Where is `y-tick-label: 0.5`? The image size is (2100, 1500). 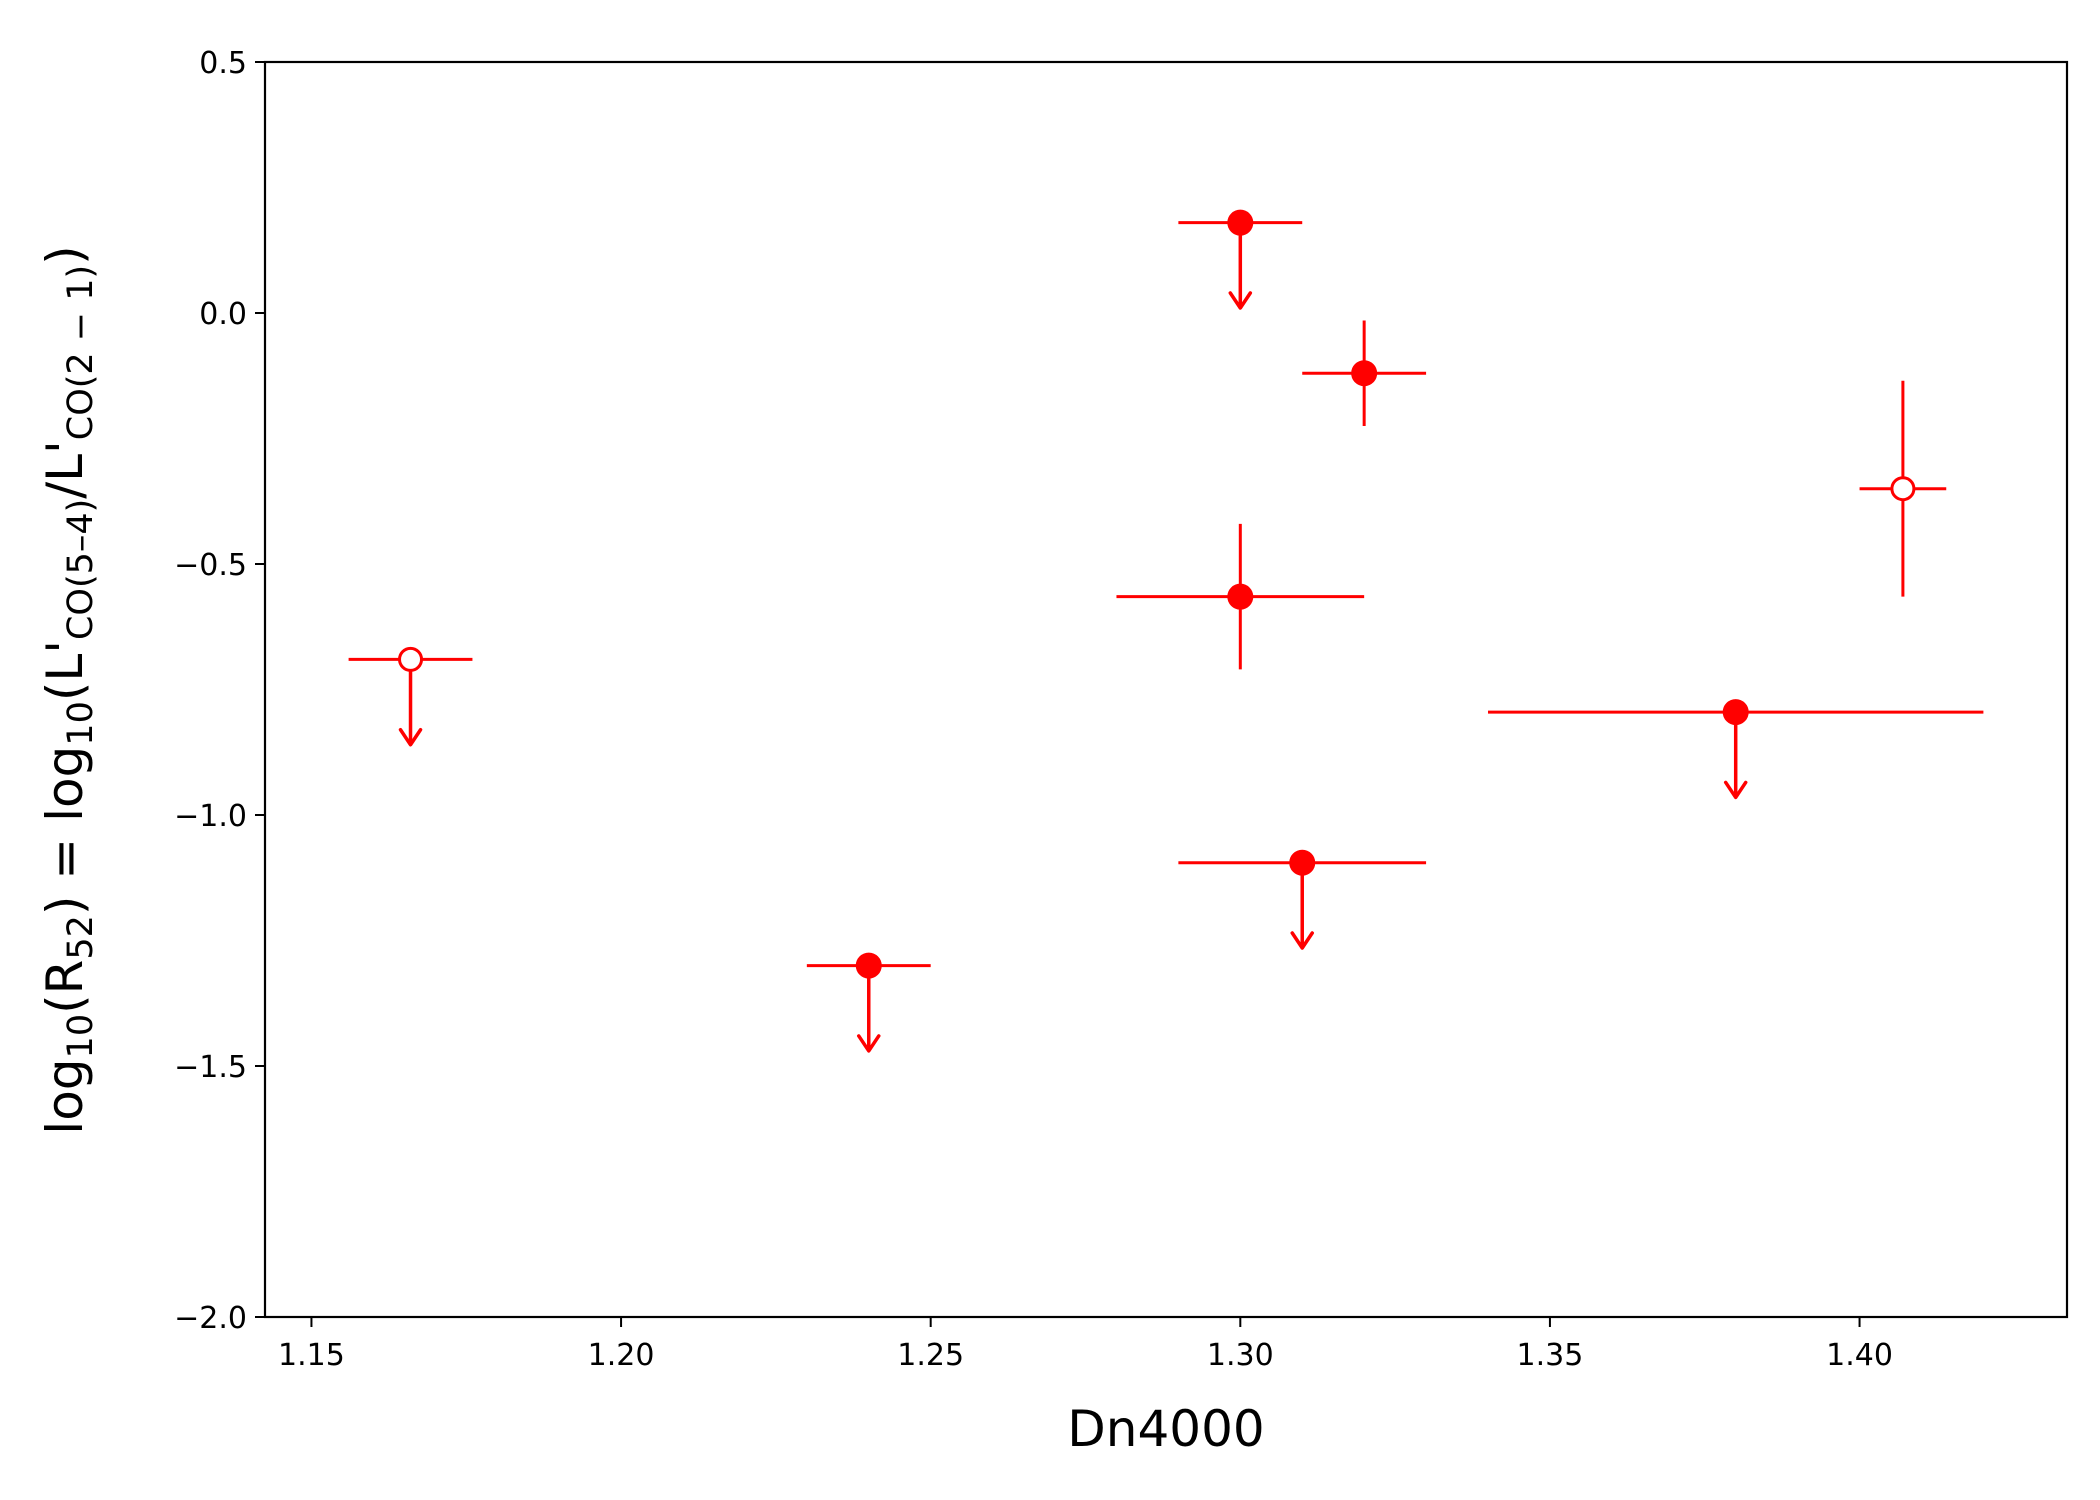 y-tick-label: 0.5 is located at coordinates (223, 63).